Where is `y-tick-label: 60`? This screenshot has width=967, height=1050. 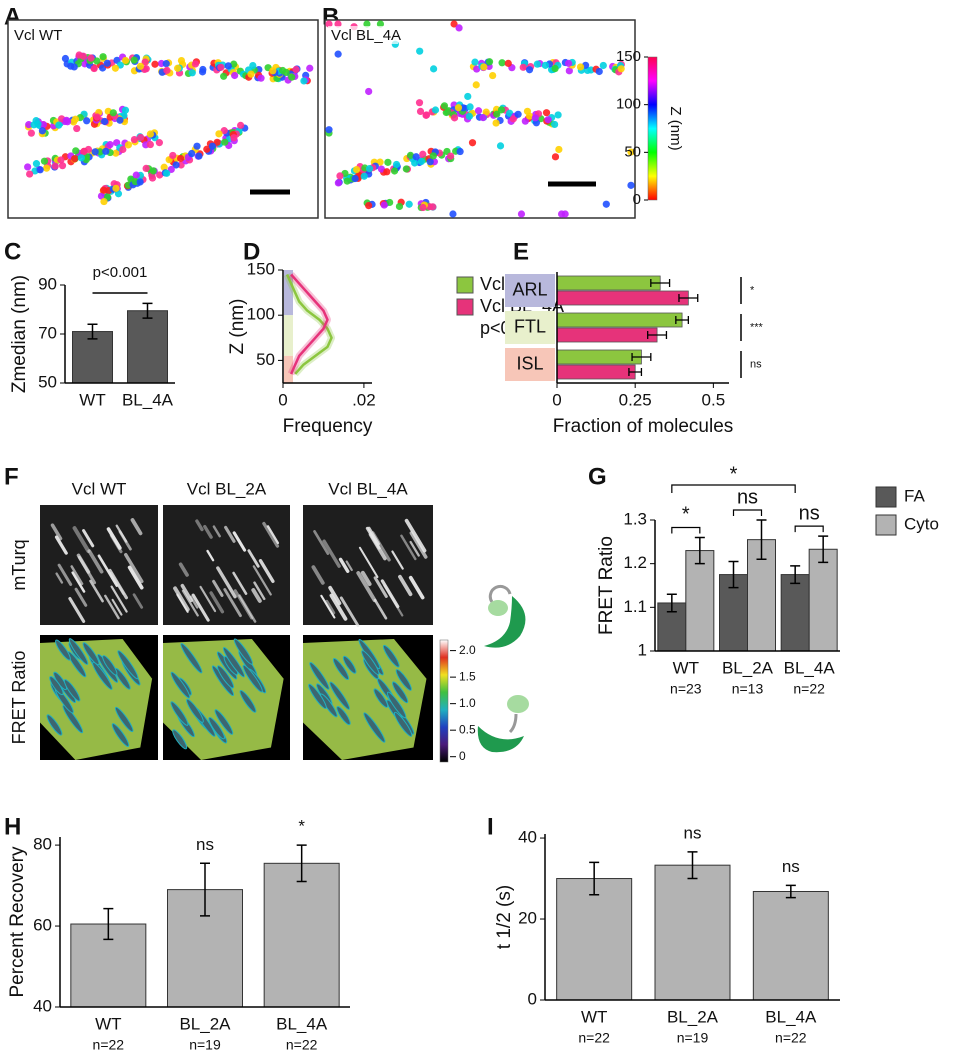
y-tick-label: 60 is located at coordinates (42, 925).